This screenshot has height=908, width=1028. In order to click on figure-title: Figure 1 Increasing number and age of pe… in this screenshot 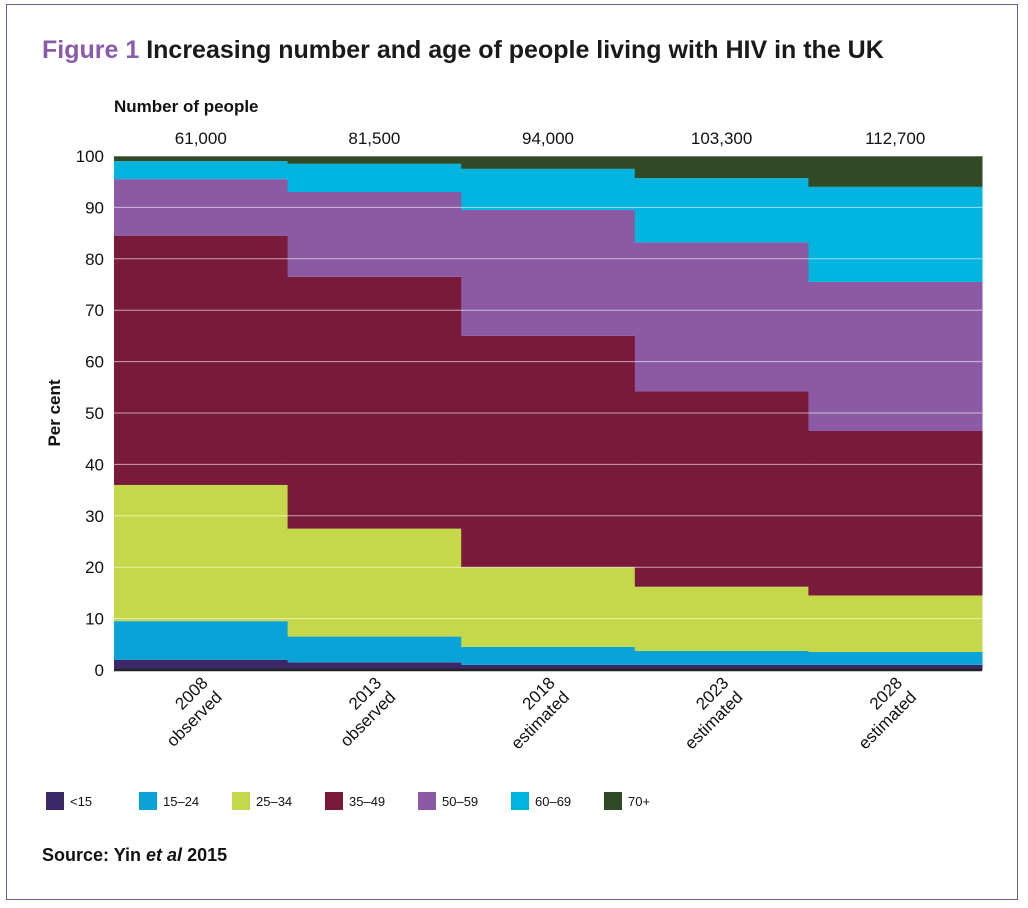, I will do `click(463, 50)`.